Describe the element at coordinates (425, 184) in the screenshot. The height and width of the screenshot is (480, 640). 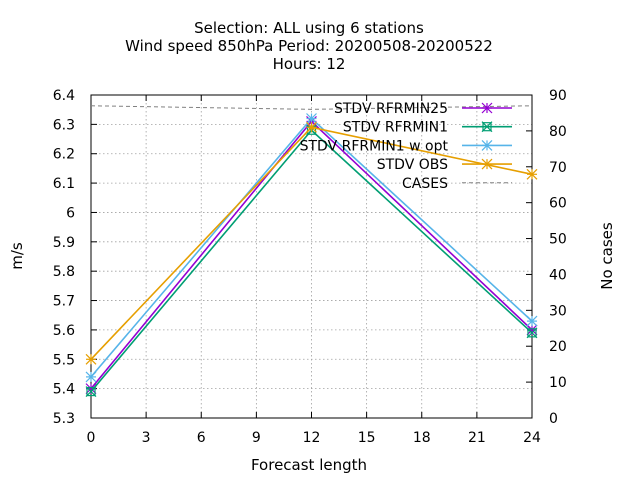
I see `legend-label-4: CASES` at that location.